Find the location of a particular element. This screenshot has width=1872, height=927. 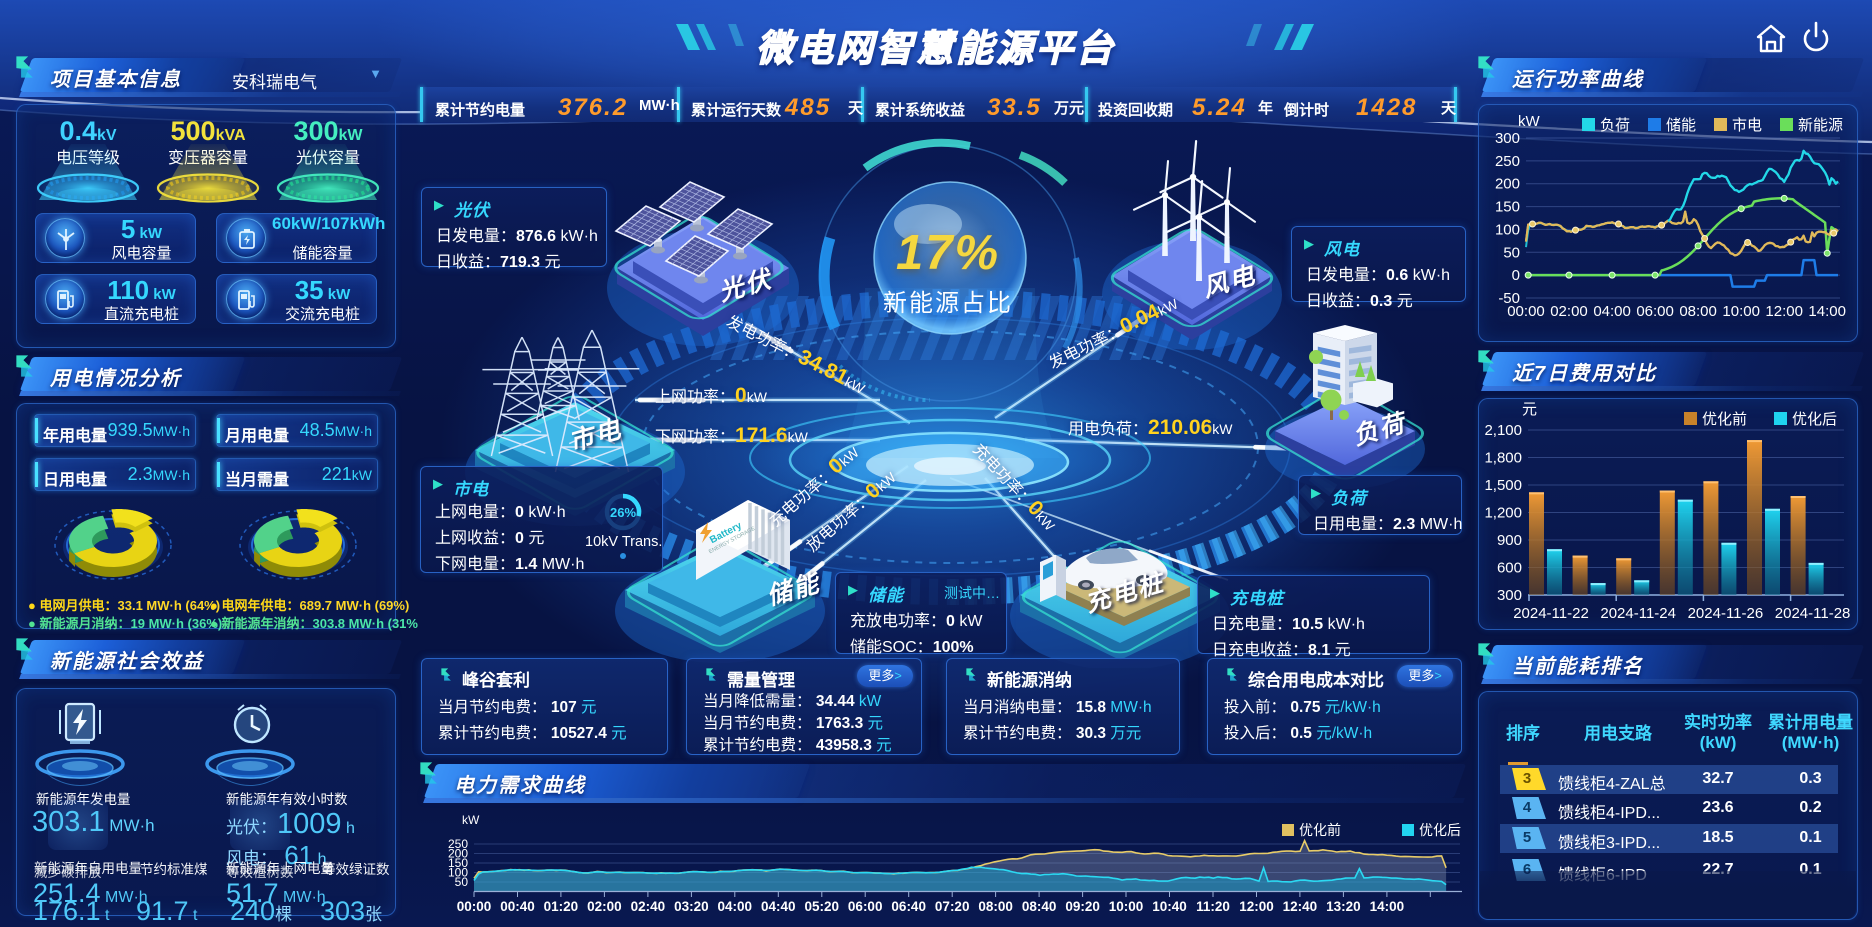

svg-text: 08:40 is located at coordinates (1039, 906).